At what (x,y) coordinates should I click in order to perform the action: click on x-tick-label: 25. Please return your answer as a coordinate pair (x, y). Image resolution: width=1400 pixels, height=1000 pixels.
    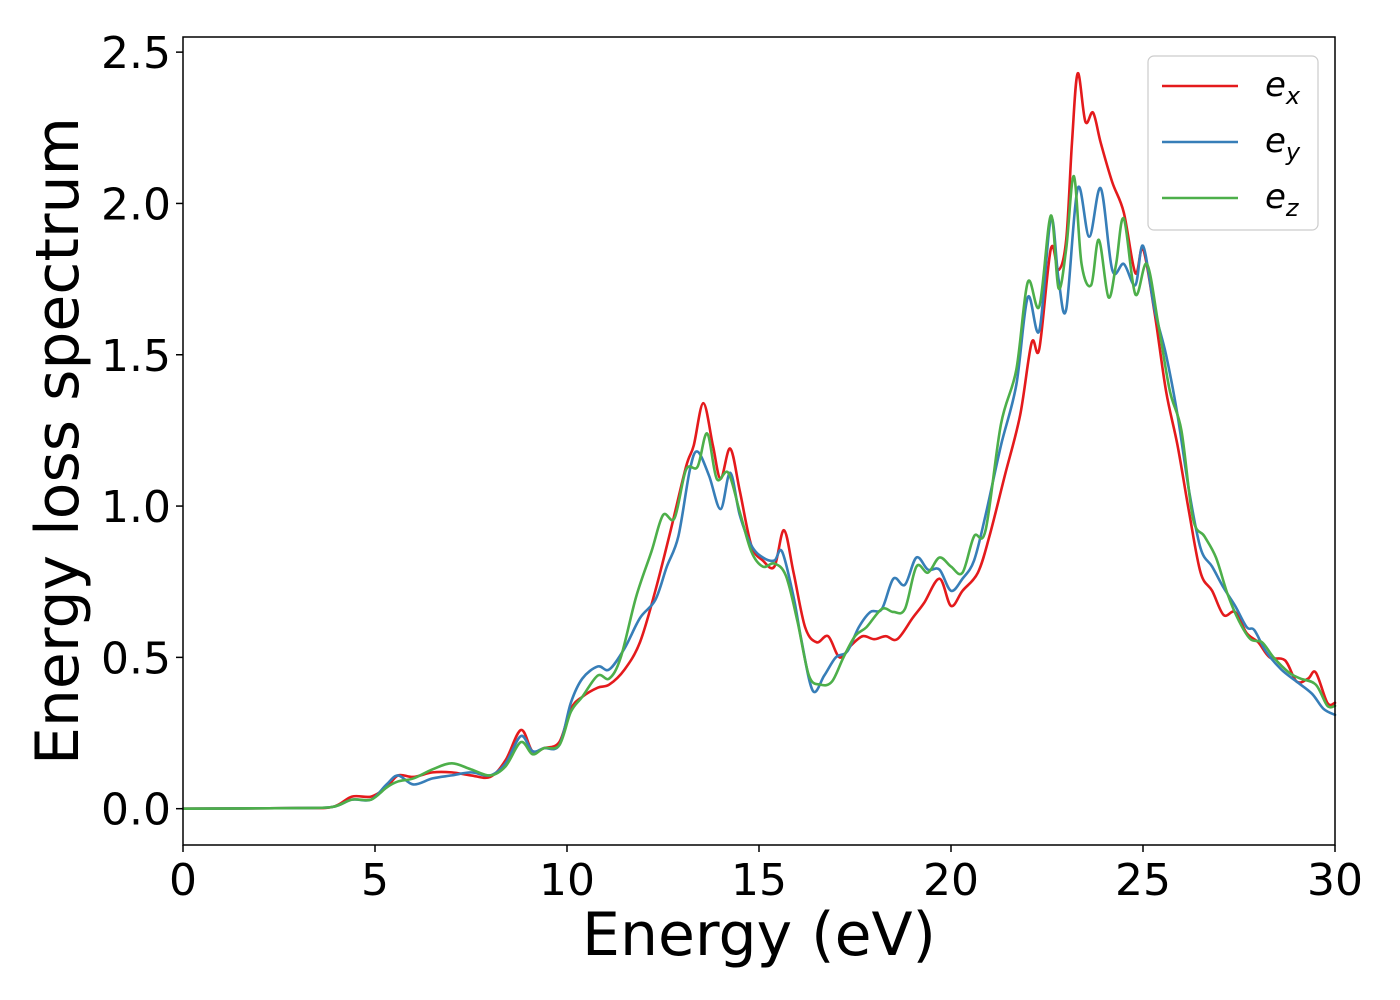
    Looking at the image, I should click on (1143, 880).